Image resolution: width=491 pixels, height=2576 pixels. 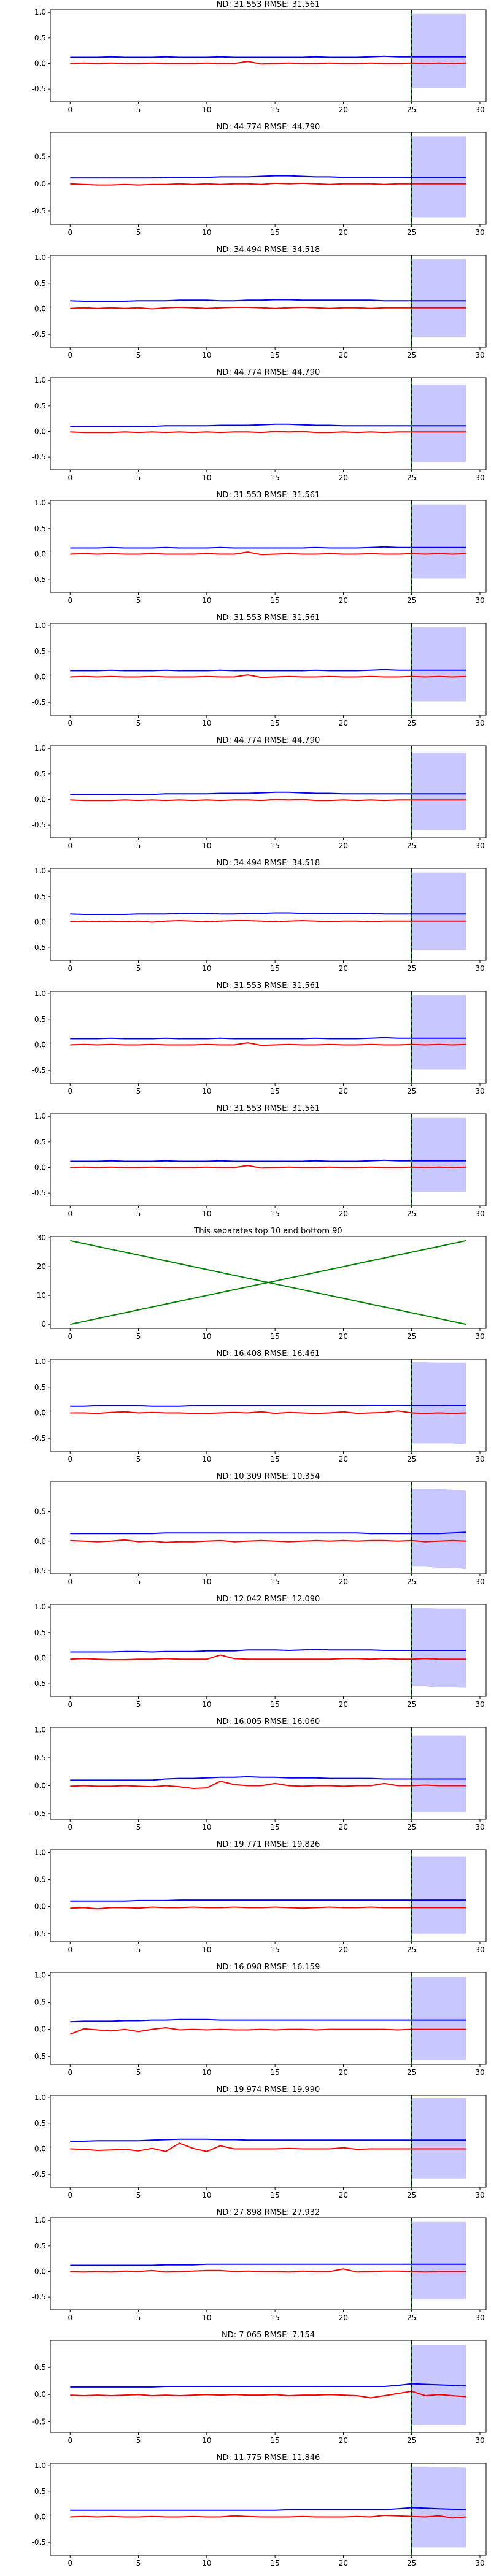 What do you see at coordinates (268, 1599) in the screenshot?
I see `chart-title: ND: 12.042 RMSE: 12.090` at bounding box center [268, 1599].